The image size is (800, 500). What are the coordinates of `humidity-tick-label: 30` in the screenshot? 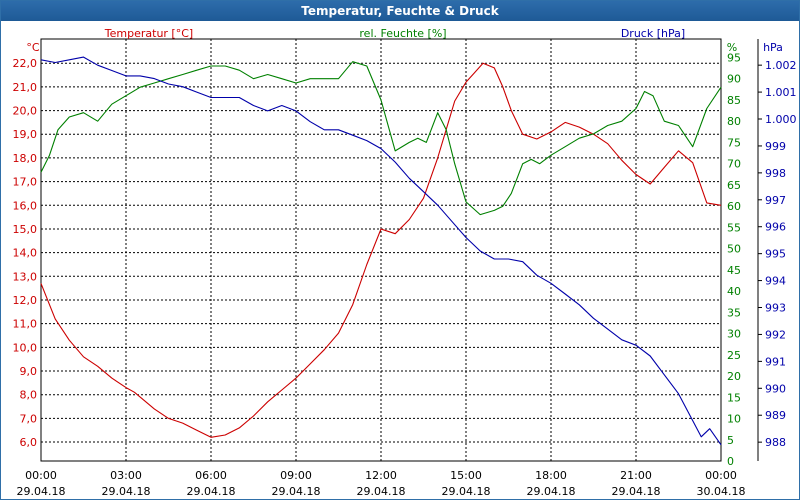 It's located at (734, 334).